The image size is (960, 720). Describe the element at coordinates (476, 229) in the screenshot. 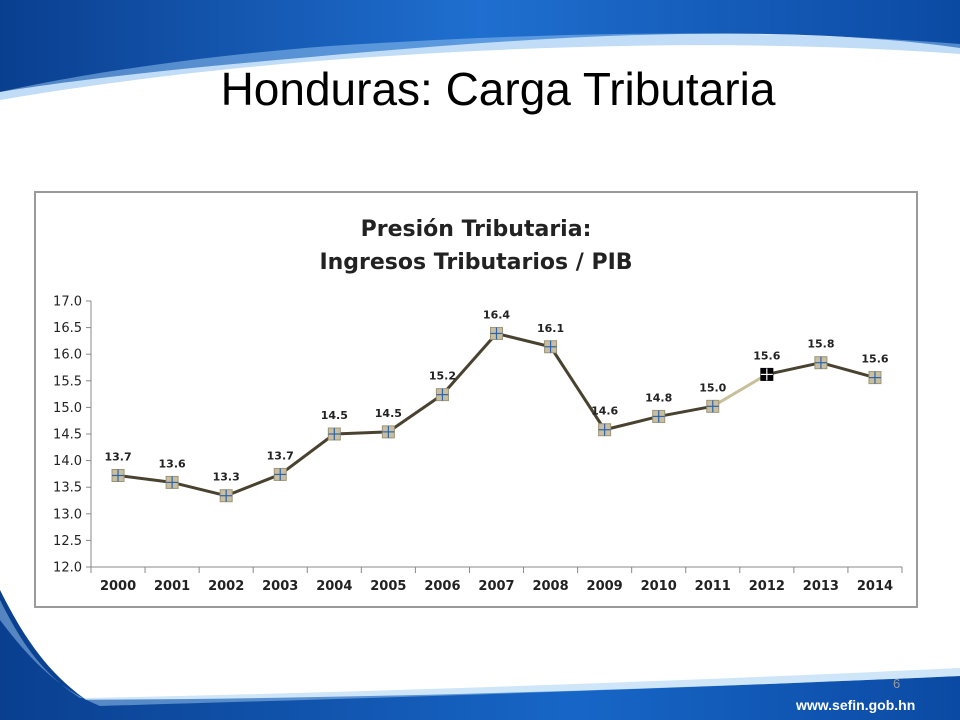

I see `chart-title-line-1: Presión Tributaria:` at that location.